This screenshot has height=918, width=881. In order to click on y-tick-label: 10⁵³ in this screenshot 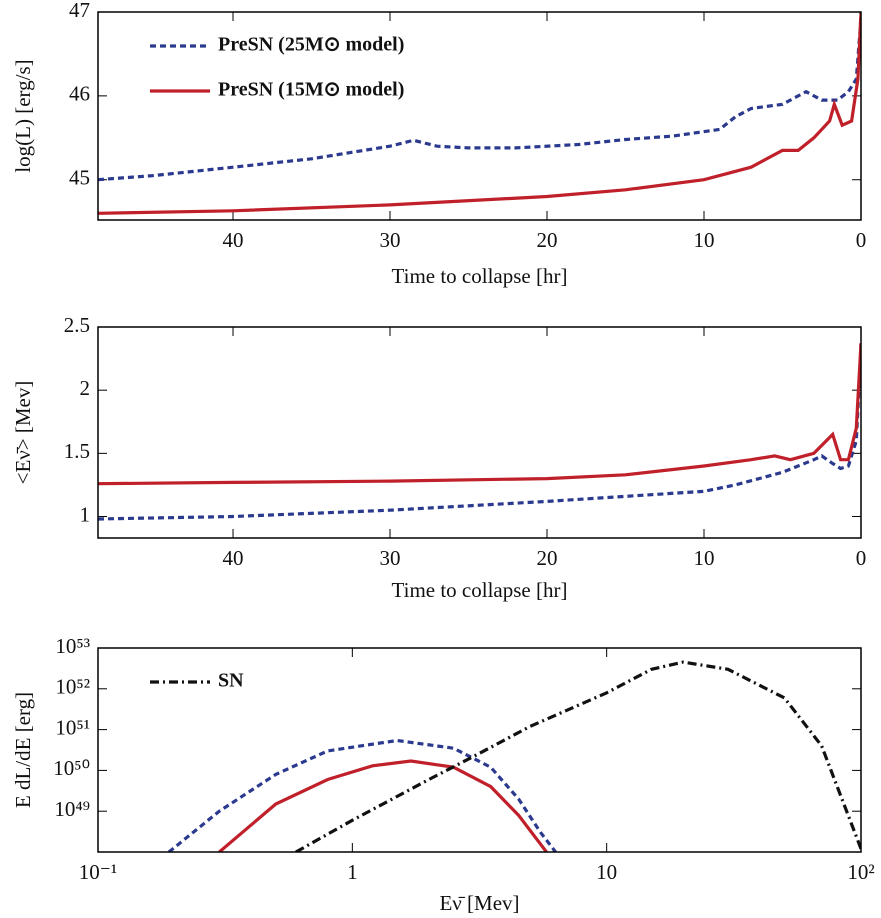, I will do `click(72, 646)`.